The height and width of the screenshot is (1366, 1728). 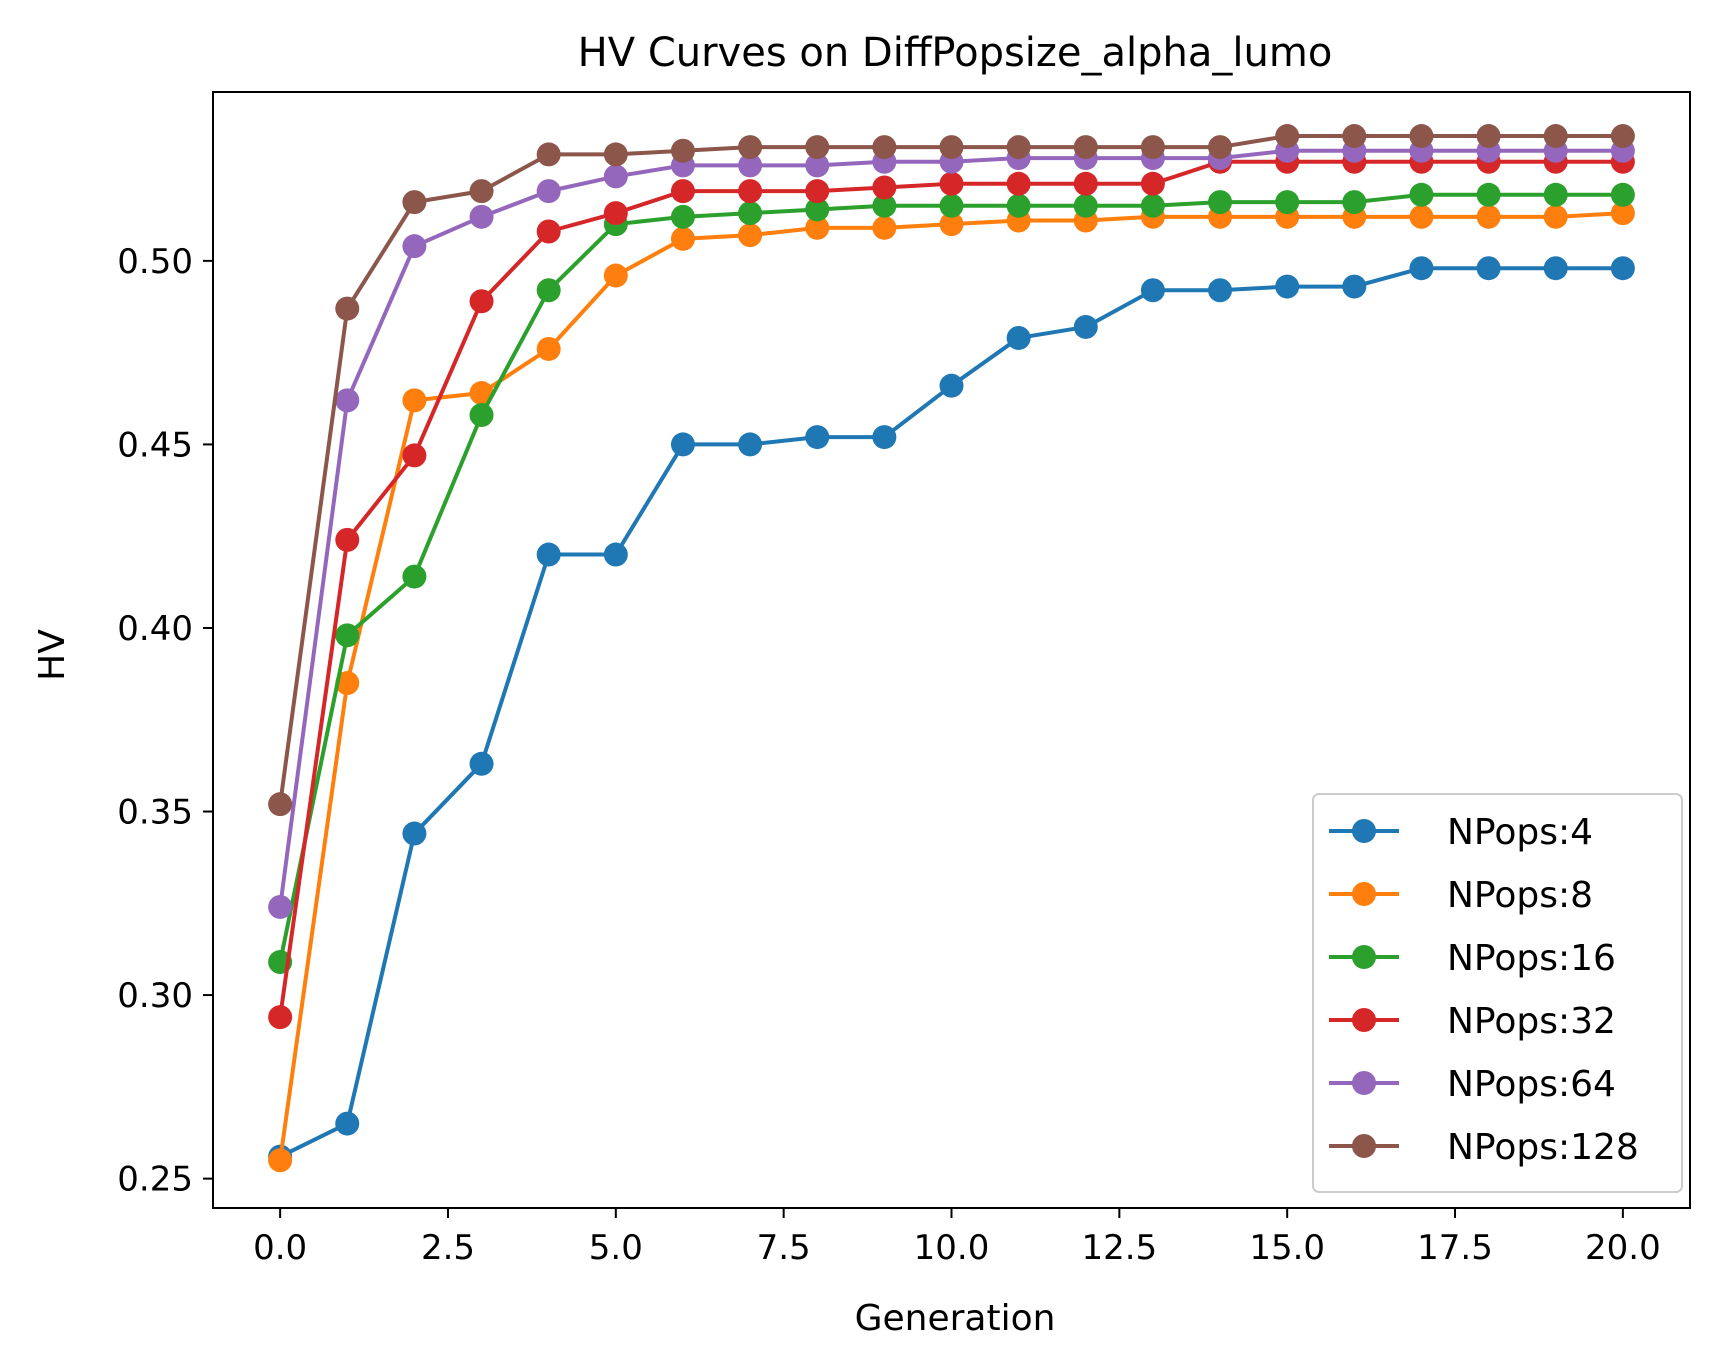 What do you see at coordinates (1543, 1147) in the screenshot?
I see `legend-label: NPops:128` at bounding box center [1543, 1147].